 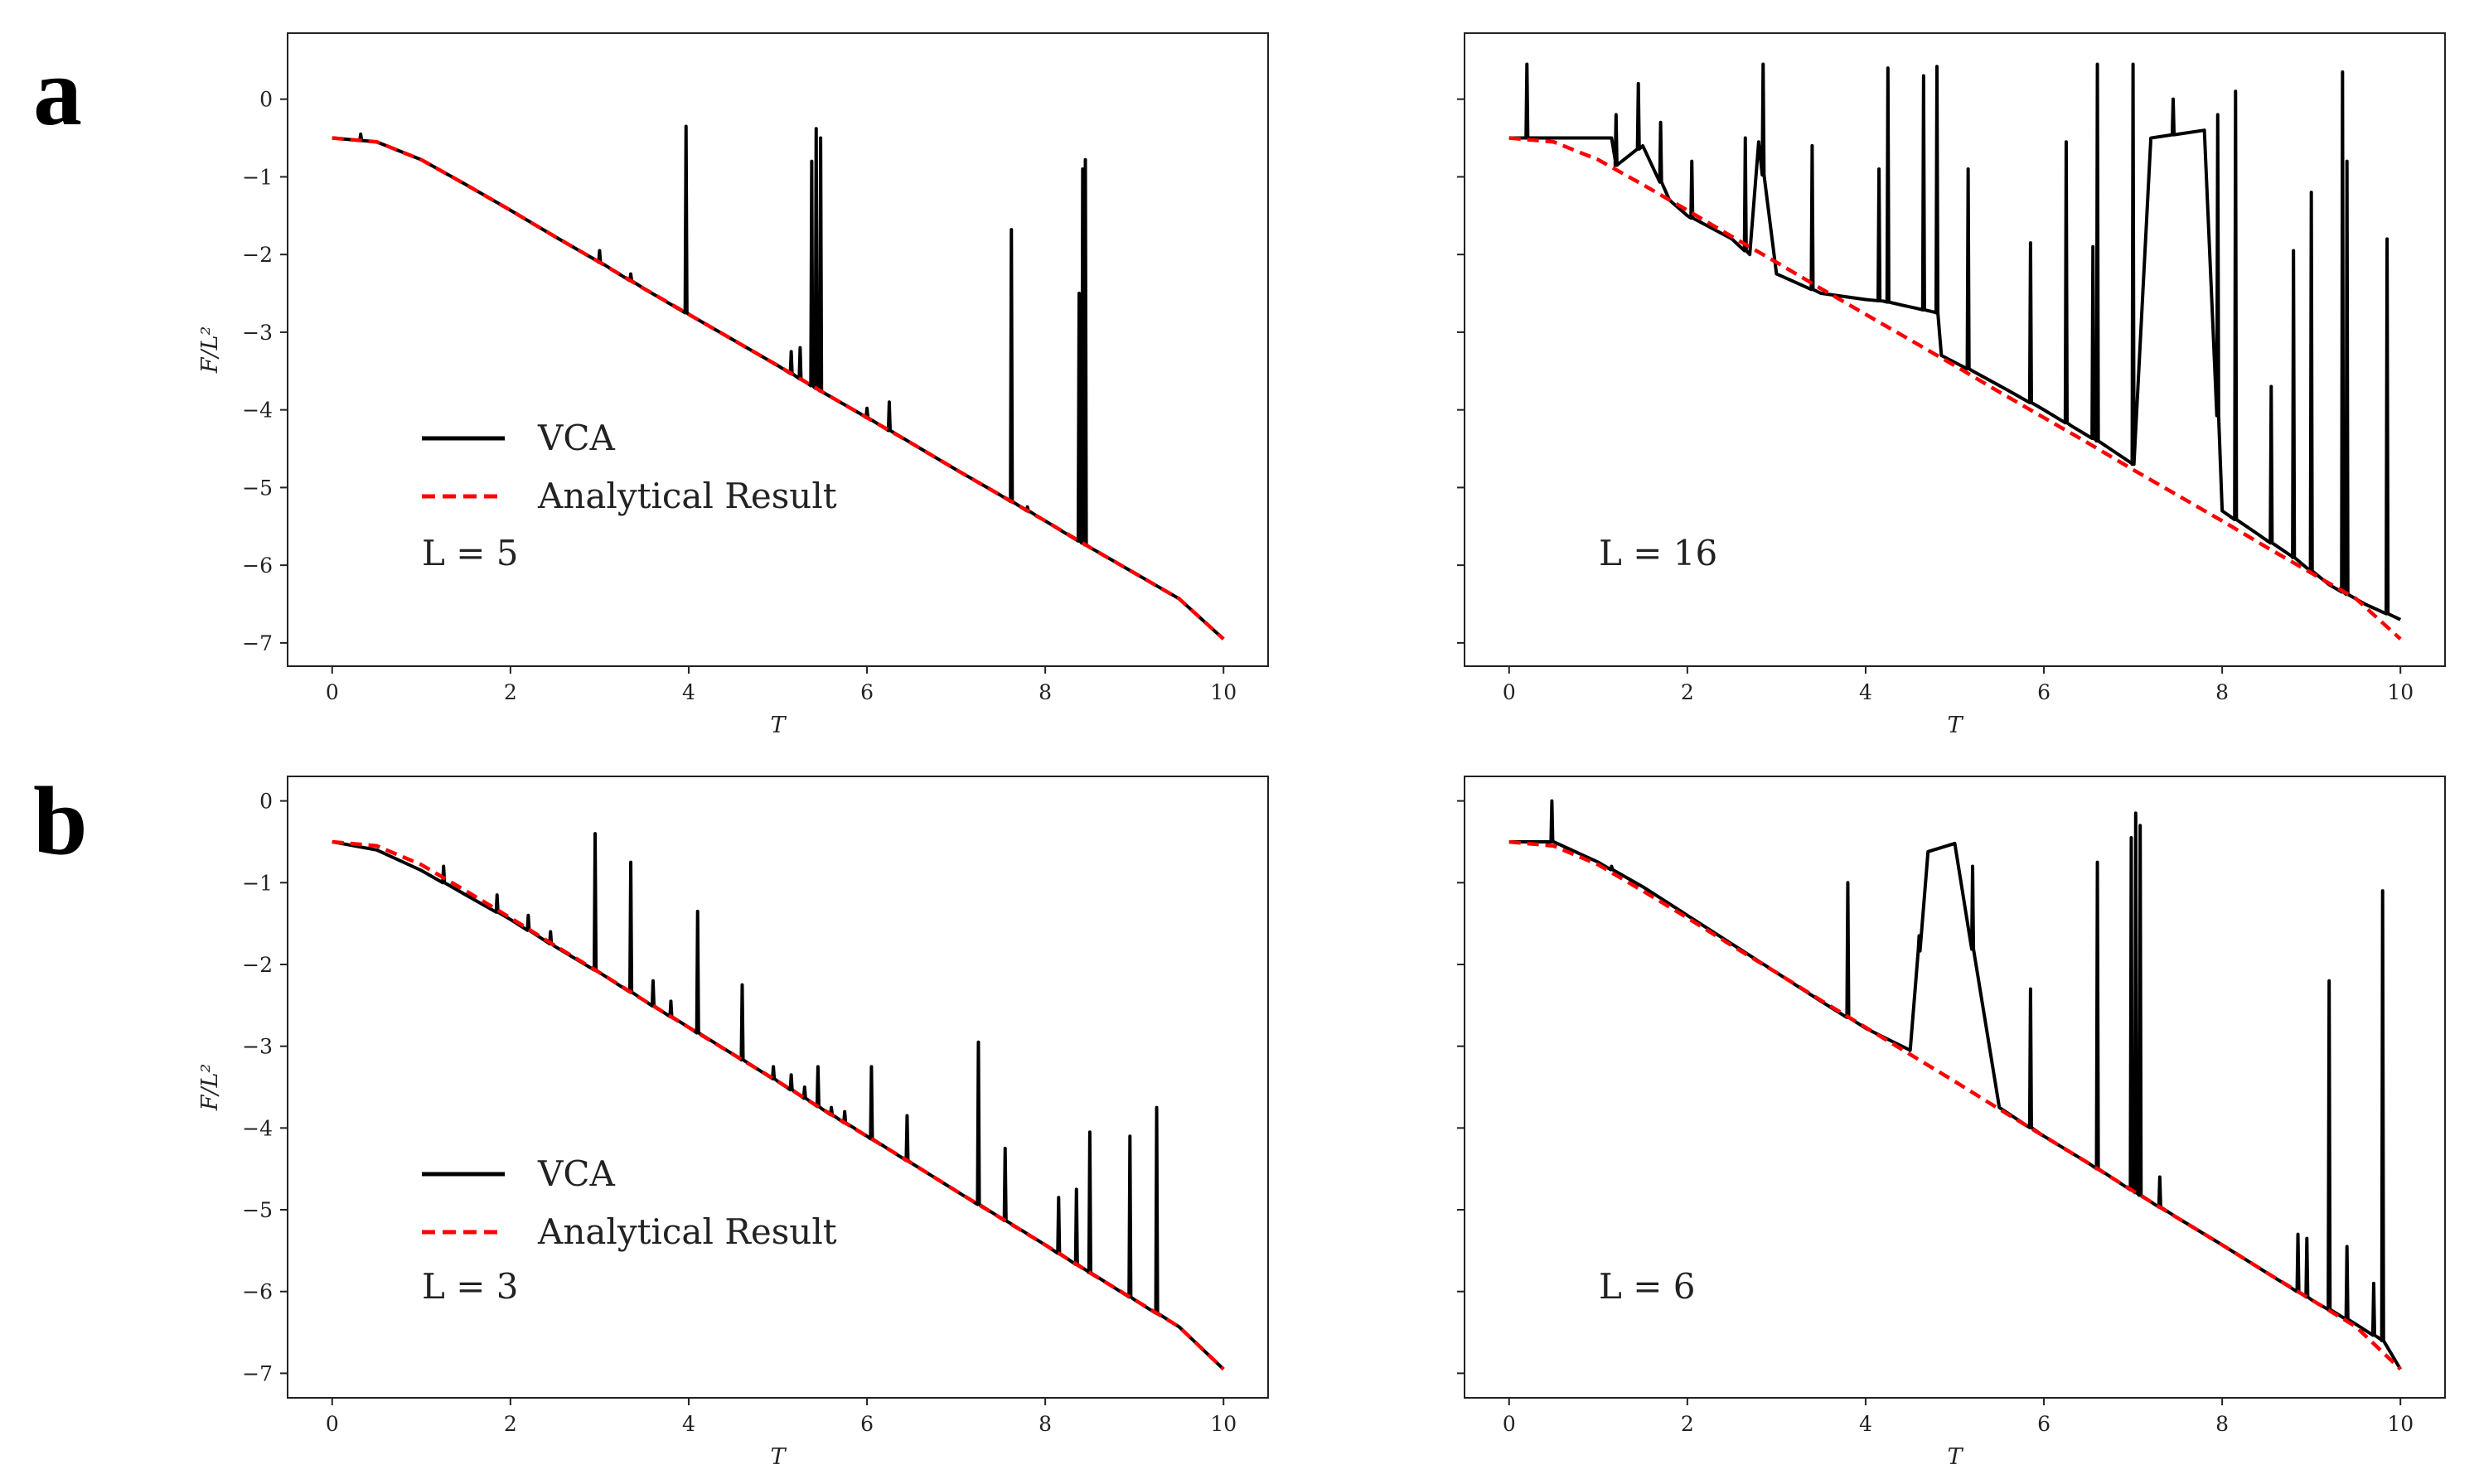 What do you see at coordinates (61, 820) in the screenshot?
I see `panel-label-b: b` at bounding box center [61, 820].